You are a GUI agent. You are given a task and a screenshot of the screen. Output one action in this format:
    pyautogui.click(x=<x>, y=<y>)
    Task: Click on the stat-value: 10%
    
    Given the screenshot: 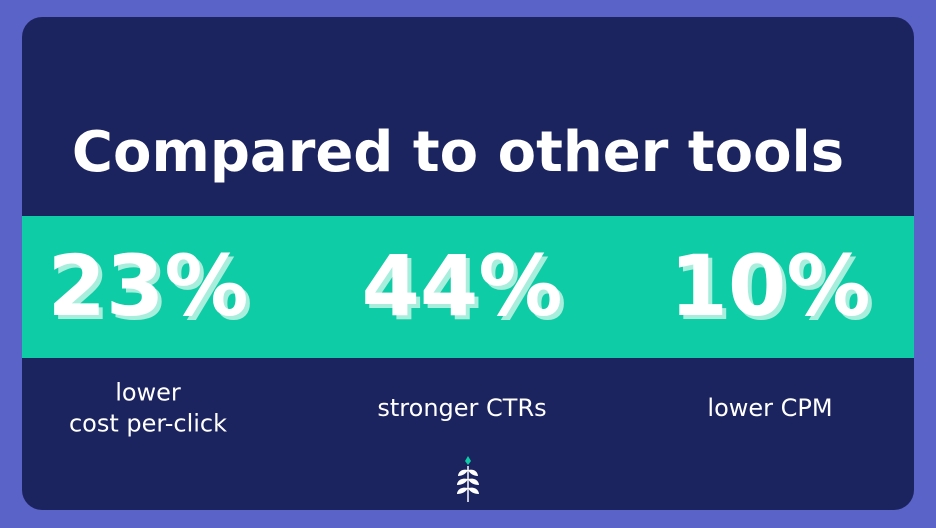 What is the action you would take?
    pyautogui.click(x=769, y=286)
    